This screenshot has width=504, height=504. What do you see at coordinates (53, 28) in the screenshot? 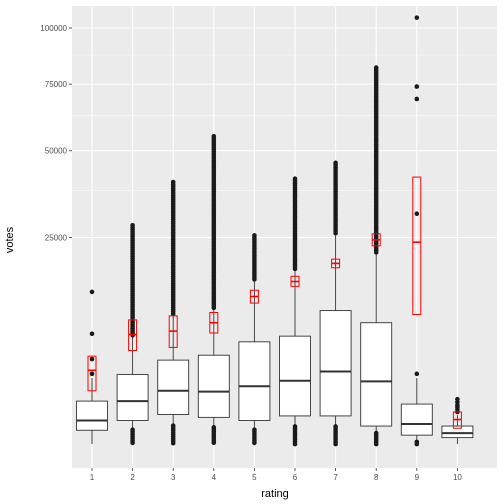
I see `y-tick-label: 100000` at bounding box center [53, 28].